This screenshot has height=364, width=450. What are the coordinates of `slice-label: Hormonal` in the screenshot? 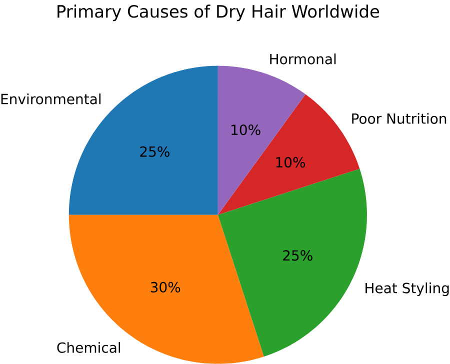 It's located at (303, 59).